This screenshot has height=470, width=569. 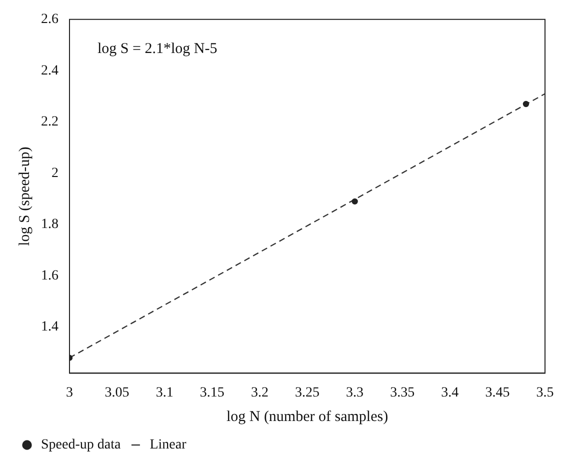 I want to click on y-tick-label: 2.2, so click(x=49, y=122).